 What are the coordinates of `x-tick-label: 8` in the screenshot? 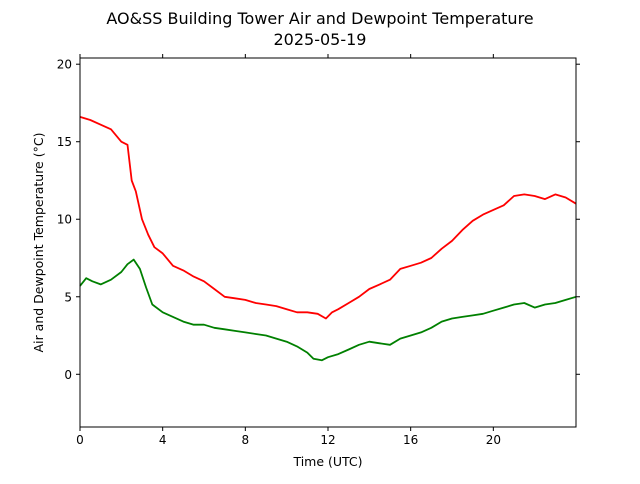 It's located at (246, 440).